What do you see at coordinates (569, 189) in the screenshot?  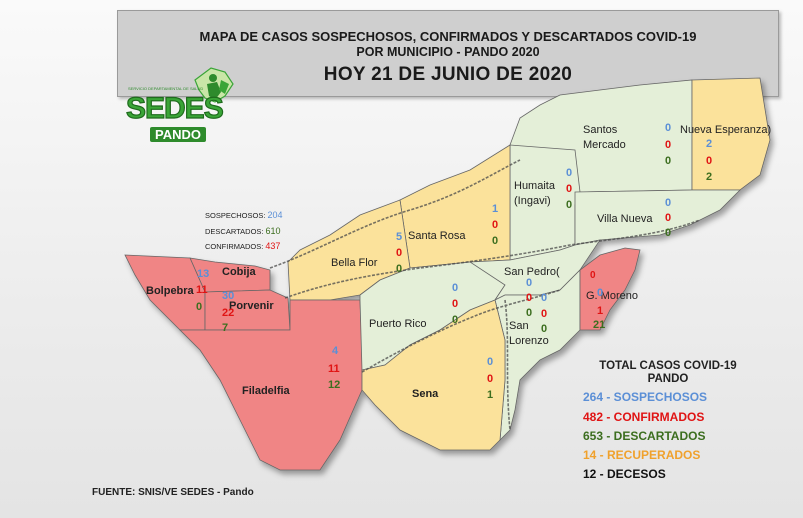 I see `humaita-confirmed: 0` at bounding box center [569, 189].